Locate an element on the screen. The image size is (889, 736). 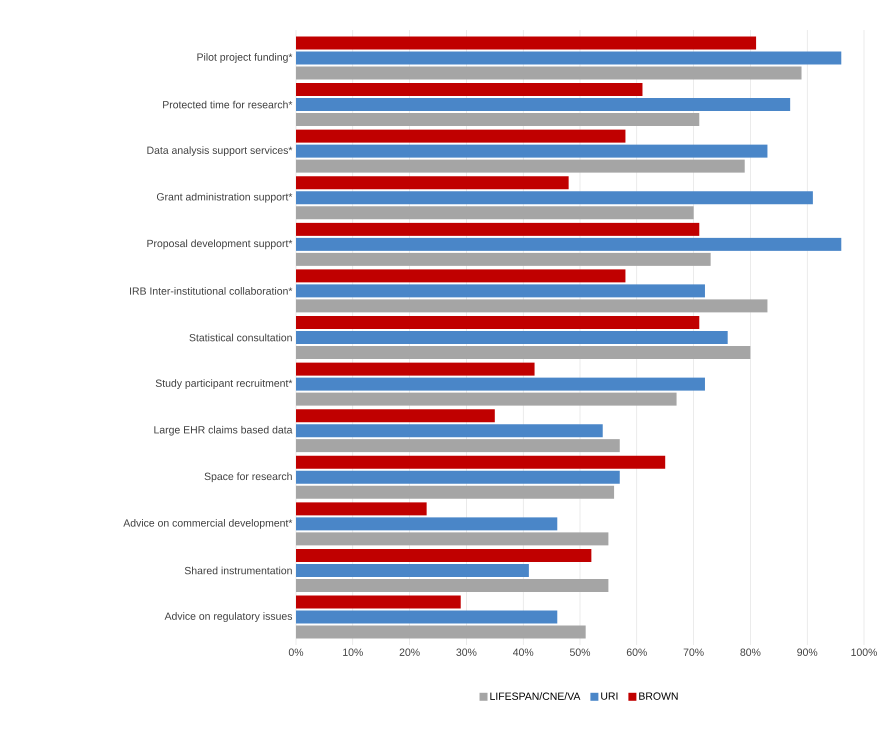
y-tick-label: Space for research is located at coordinates (248, 477).